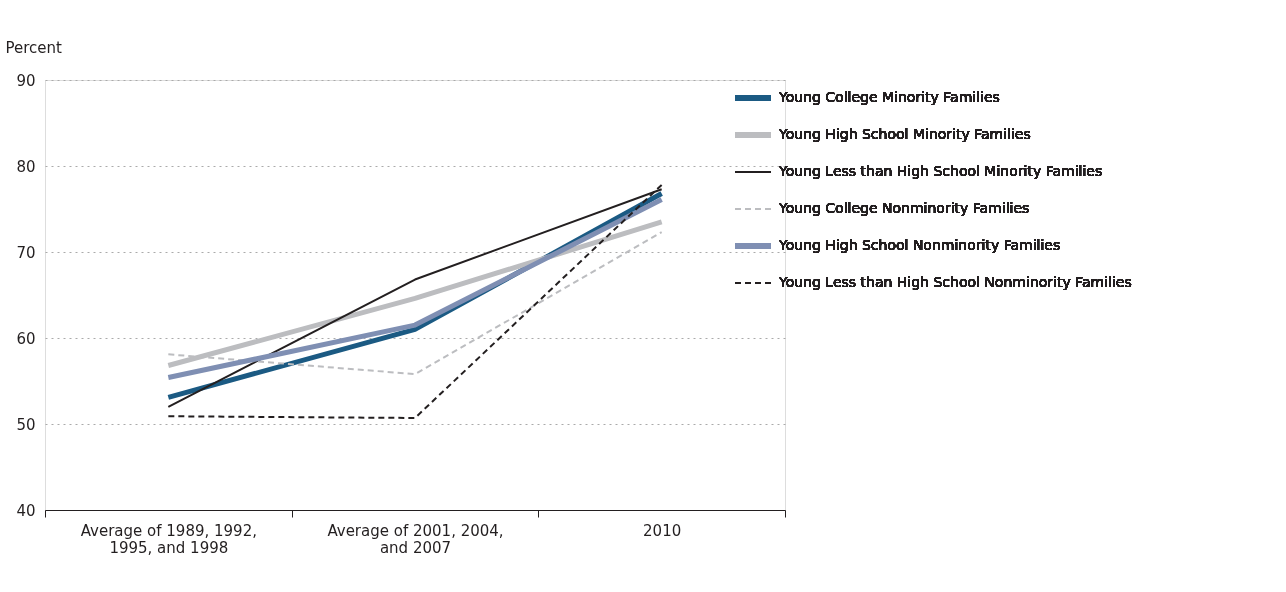 This screenshot has width=1286, height=592. Describe the element at coordinates (662, 530) in the screenshot. I see `x-tick-label: 2010` at that location.